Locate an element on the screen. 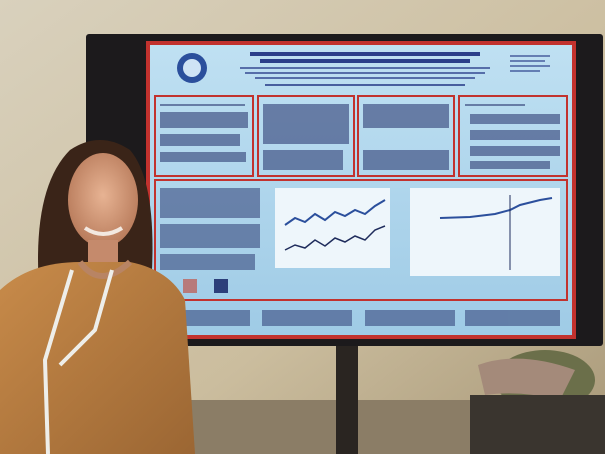 The image size is (605, 454). box-text is located at coordinates (360, 137).